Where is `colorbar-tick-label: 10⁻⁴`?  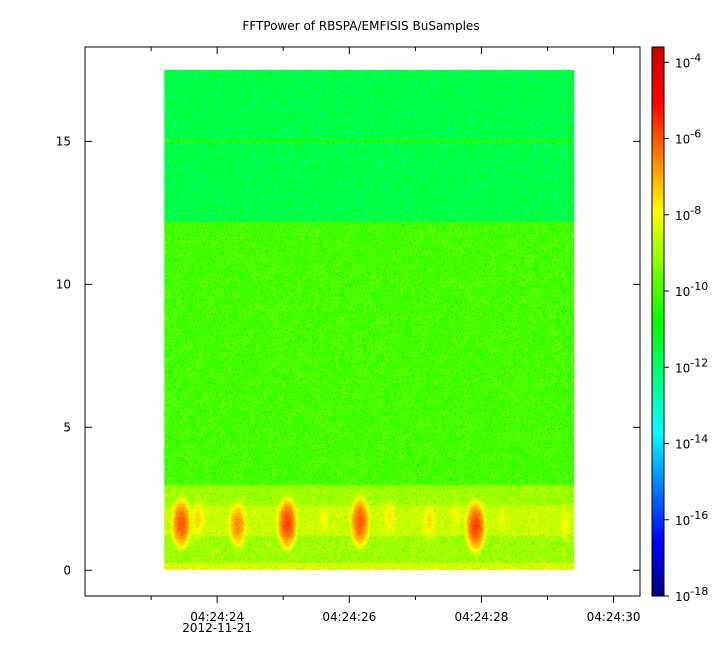 colorbar-tick-label: 10⁻⁴ is located at coordinates (688, 60).